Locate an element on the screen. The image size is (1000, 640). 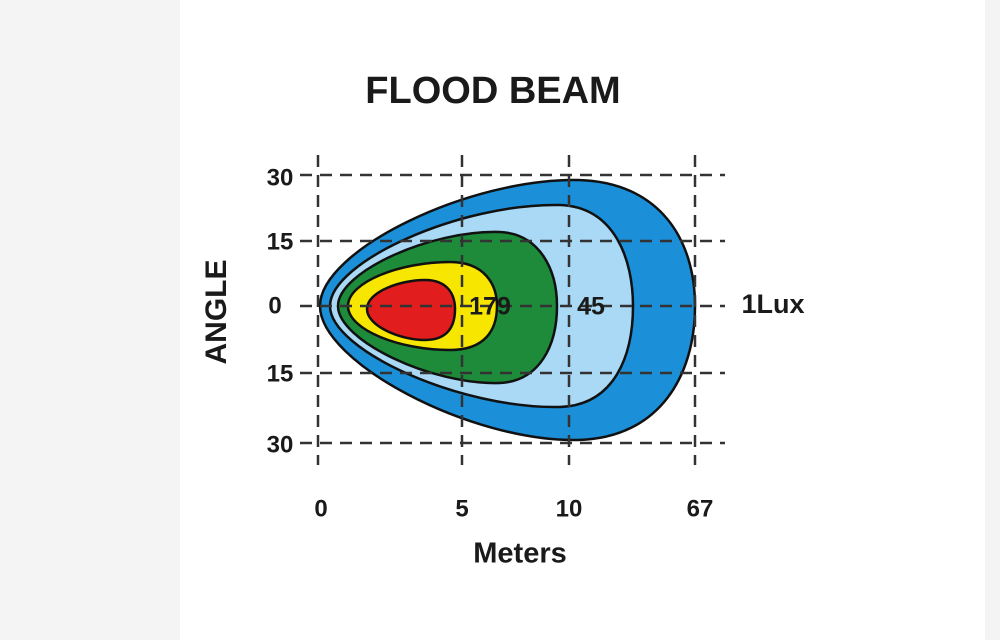
x-tick-label: 5 is located at coordinates (461, 508).